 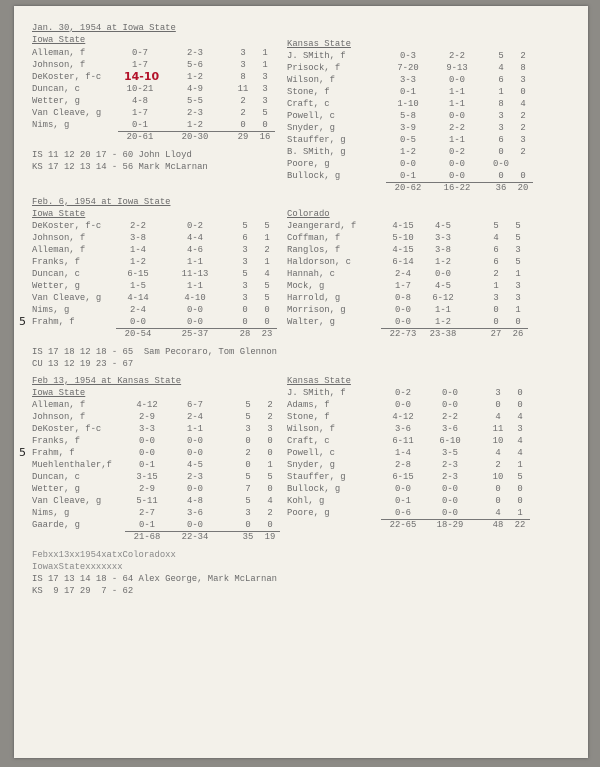 I want to click on stat-fg: 2-9, so click(x=147, y=417).